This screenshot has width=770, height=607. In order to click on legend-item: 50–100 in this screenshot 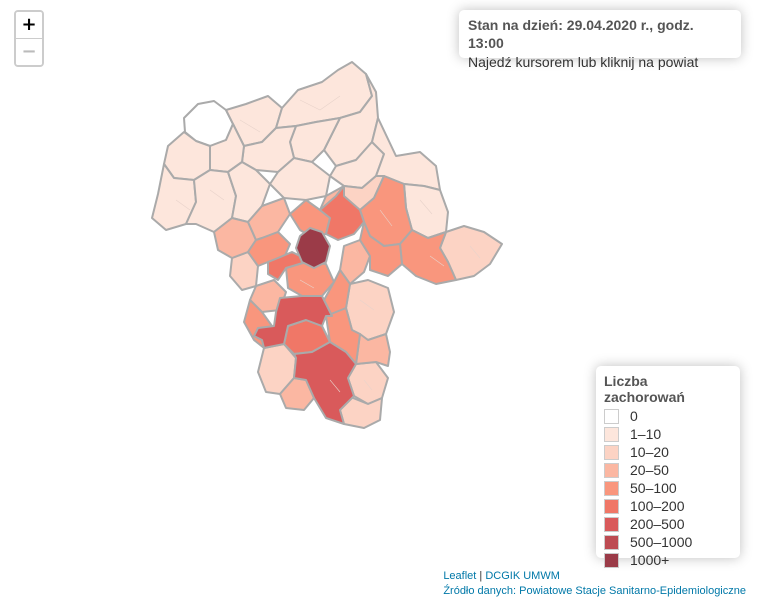, I will do `click(668, 488)`.